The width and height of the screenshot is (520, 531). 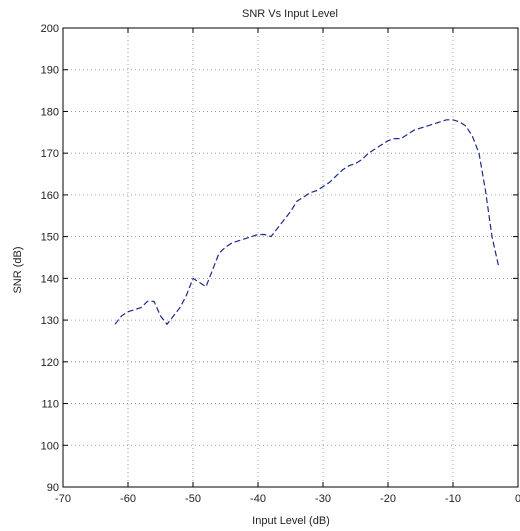 I want to click on y-axis-title: SNR (dB), so click(x=18, y=269).